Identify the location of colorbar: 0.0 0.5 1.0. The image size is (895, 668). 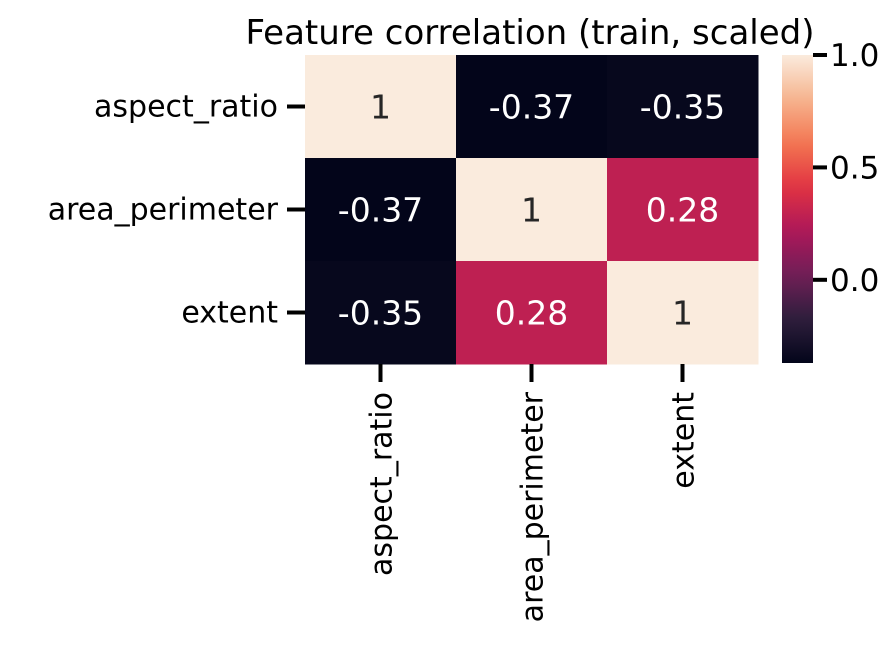
(830, 200).